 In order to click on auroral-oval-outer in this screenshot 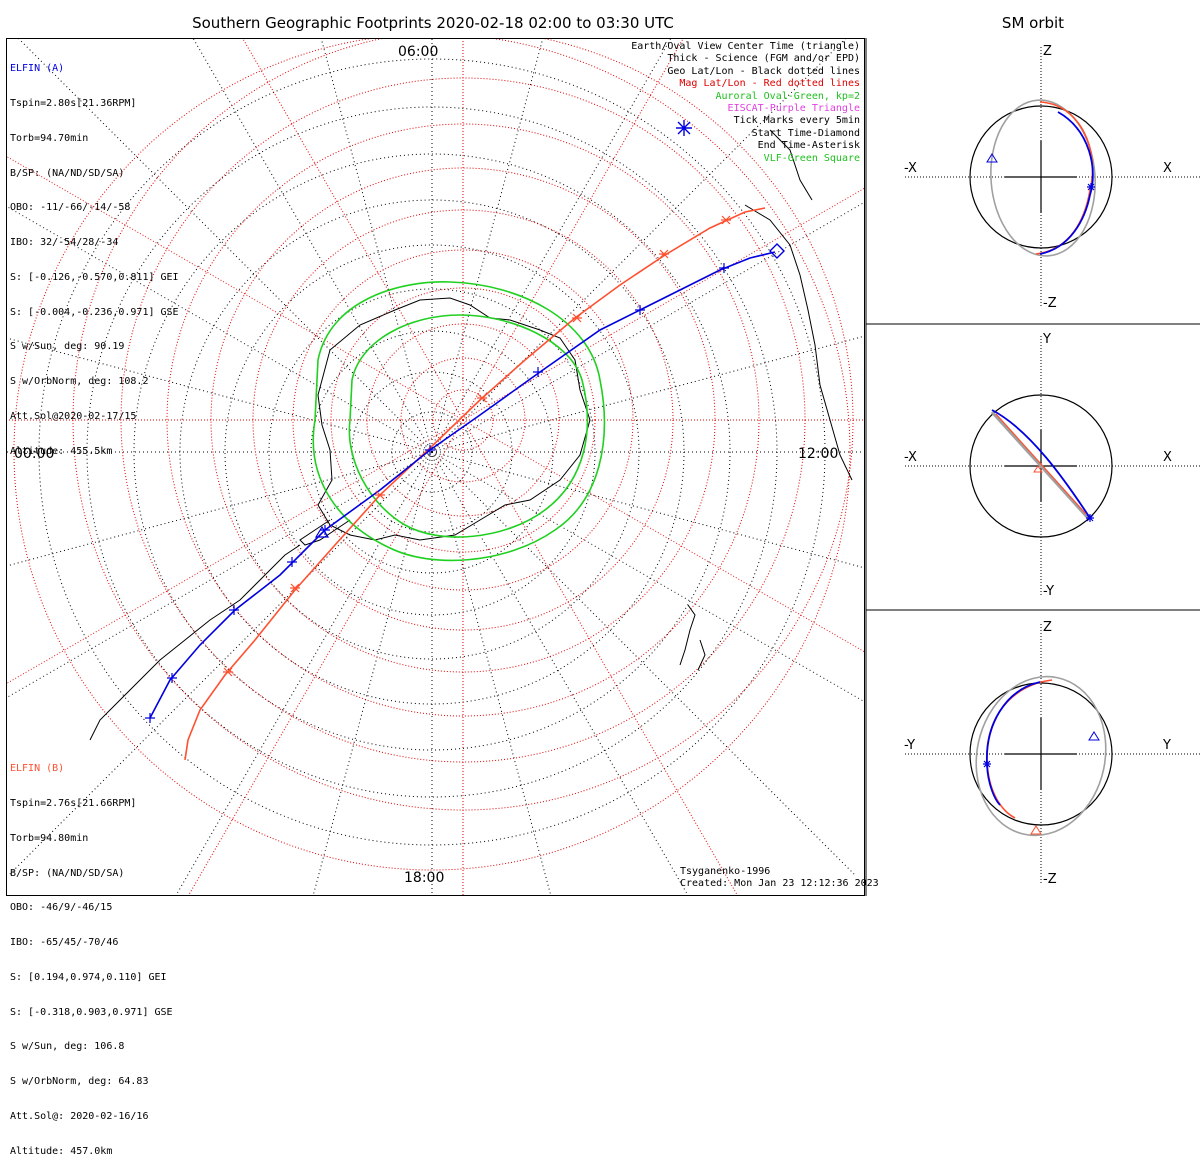, I will do `click(459, 421)`.